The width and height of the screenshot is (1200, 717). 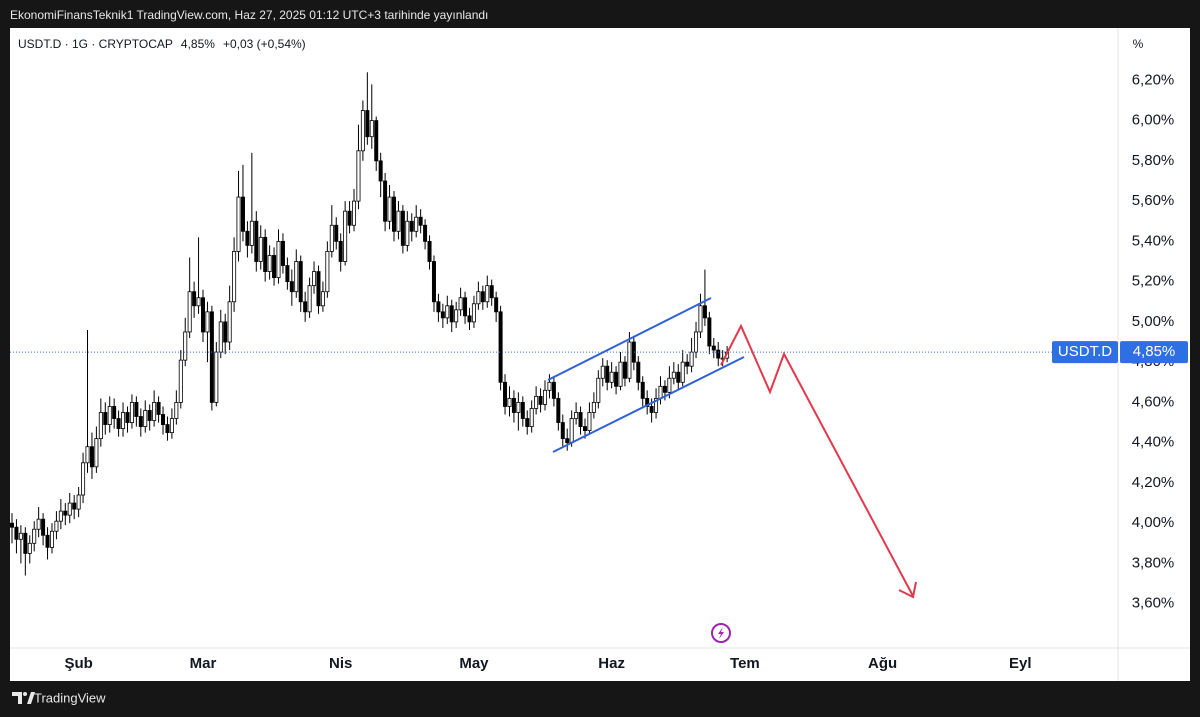 What do you see at coordinates (611, 663) in the screenshot?
I see `x-tick-label: Haz` at bounding box center [611, 663].